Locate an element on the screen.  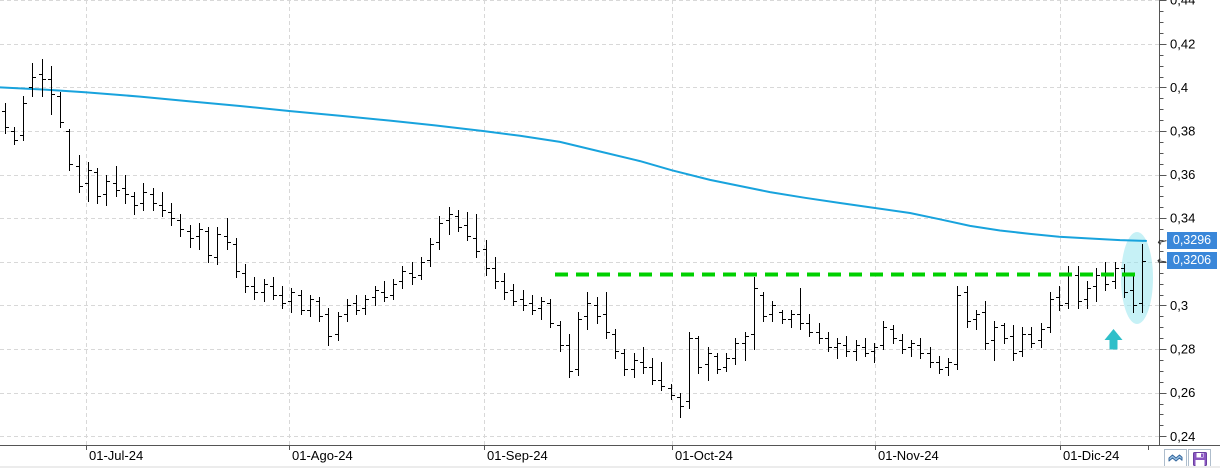
x-axis-date-label: 01-Nov-24 is located at coordinates (908, 455).